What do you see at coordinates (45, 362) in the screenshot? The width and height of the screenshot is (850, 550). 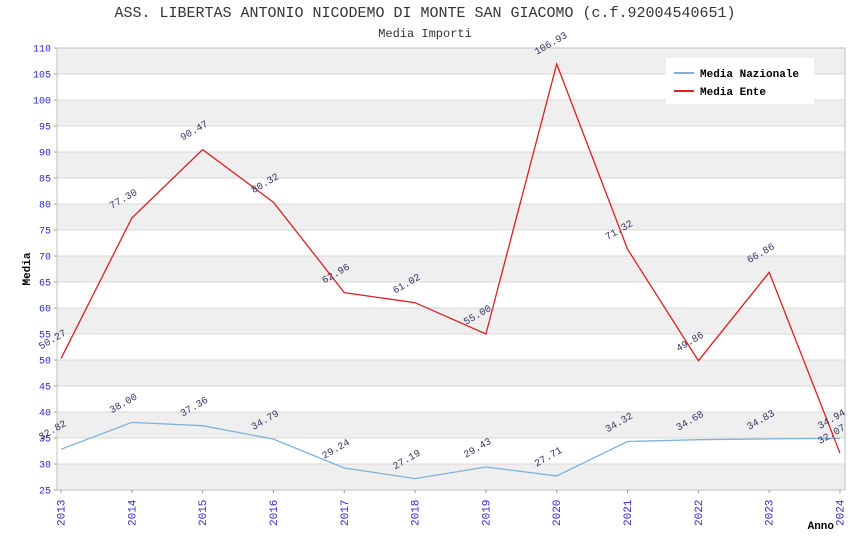 I see `y-tick-label: 50` at bounding box center [45, 362].